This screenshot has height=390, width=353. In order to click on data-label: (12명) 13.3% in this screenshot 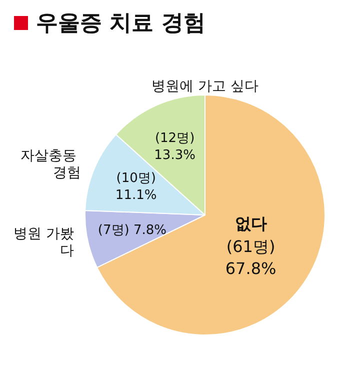, I will do `click(175, 147)`.